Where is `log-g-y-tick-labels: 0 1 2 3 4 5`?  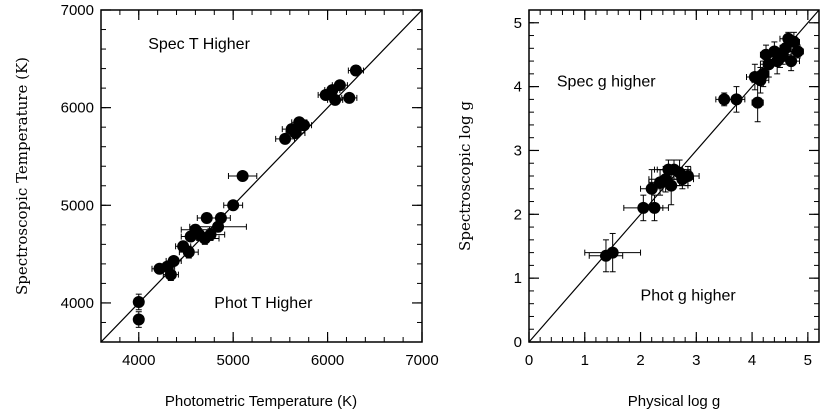
log-g-y-tick-labels: 0 1 2 3 4 5 is located at coordinates (518, 183).